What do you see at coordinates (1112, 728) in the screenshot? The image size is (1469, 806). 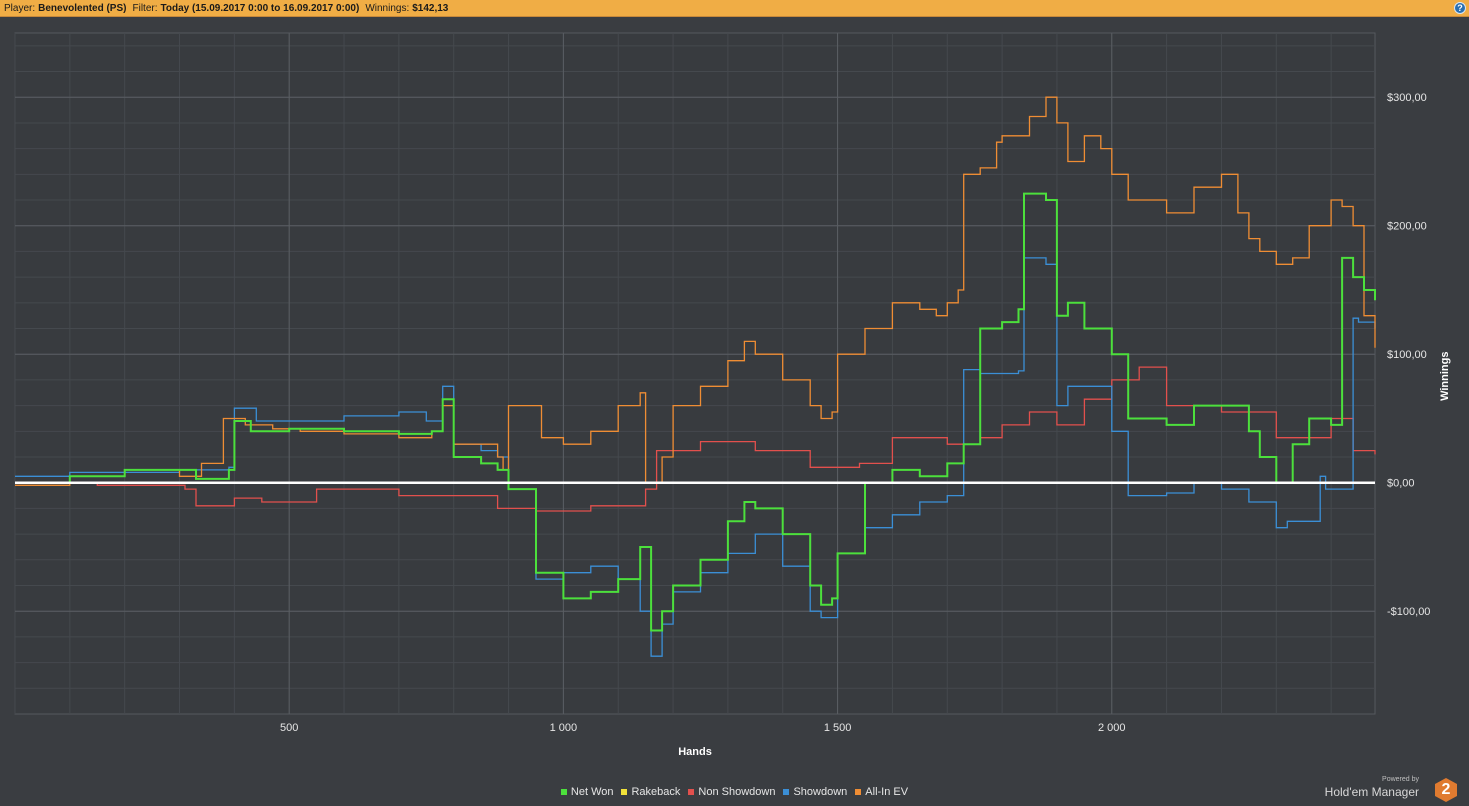 I see `x-tick-label: 2 000` at bounding box center [1112, 728].